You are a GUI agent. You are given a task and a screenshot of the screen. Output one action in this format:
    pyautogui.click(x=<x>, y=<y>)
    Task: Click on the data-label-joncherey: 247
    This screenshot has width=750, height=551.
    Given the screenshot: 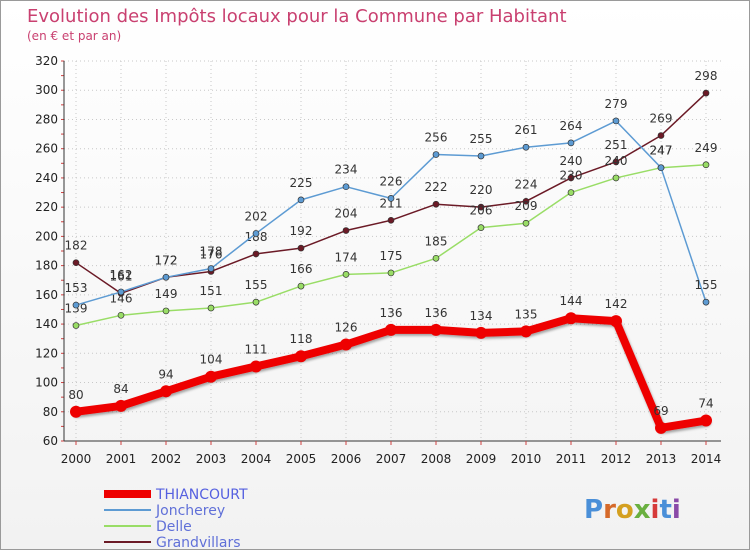 What is the action you would take?
    pyautogui.click(x=661, y=151)
    